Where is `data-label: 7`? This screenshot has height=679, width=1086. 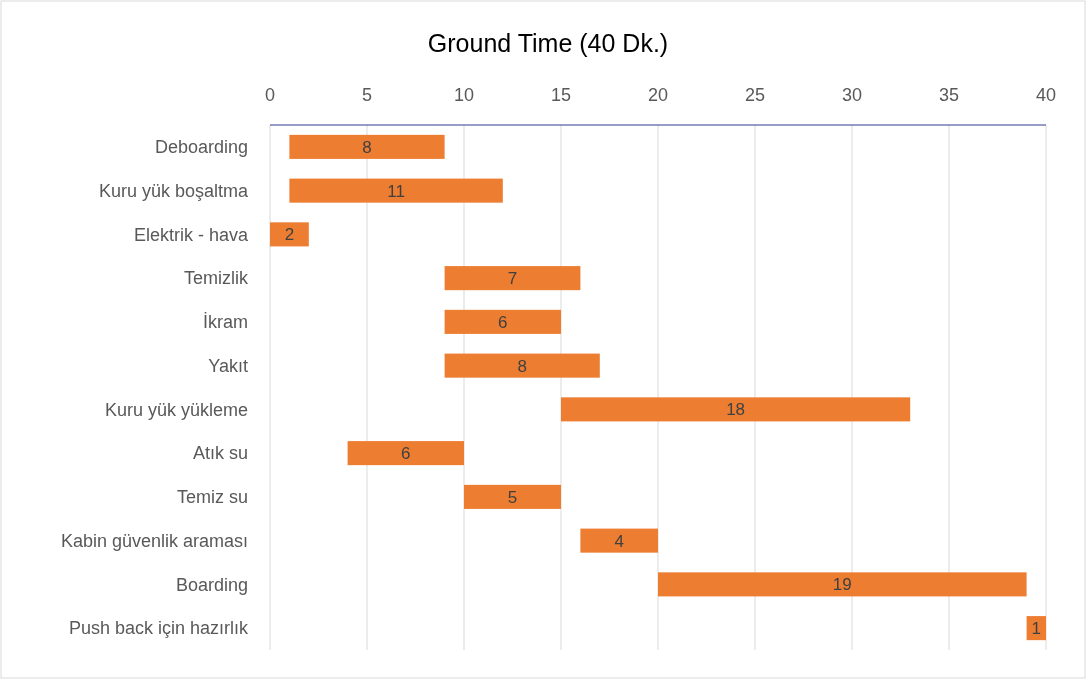 data-label: 7 is located at coordinates (512, 279).